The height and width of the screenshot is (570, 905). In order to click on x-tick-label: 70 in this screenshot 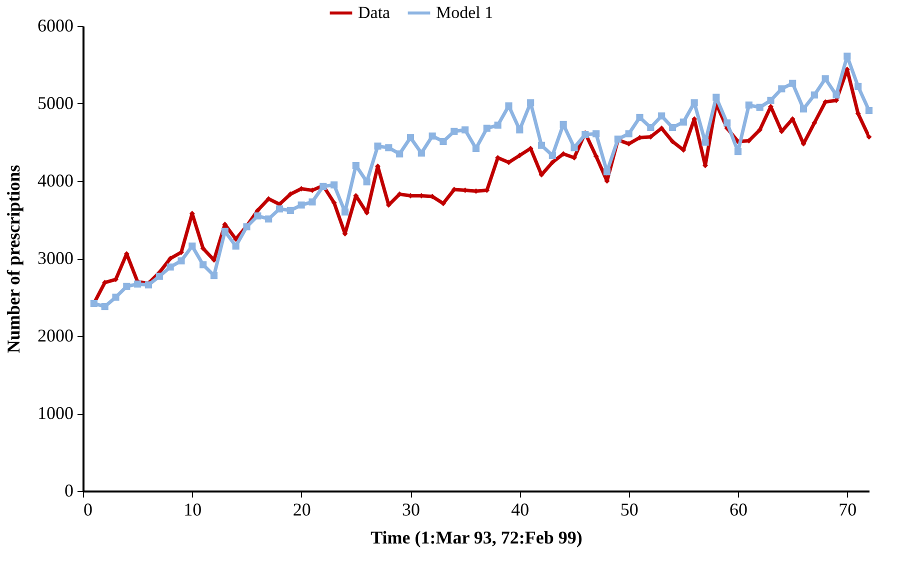, I will do `click(847, 510)`.